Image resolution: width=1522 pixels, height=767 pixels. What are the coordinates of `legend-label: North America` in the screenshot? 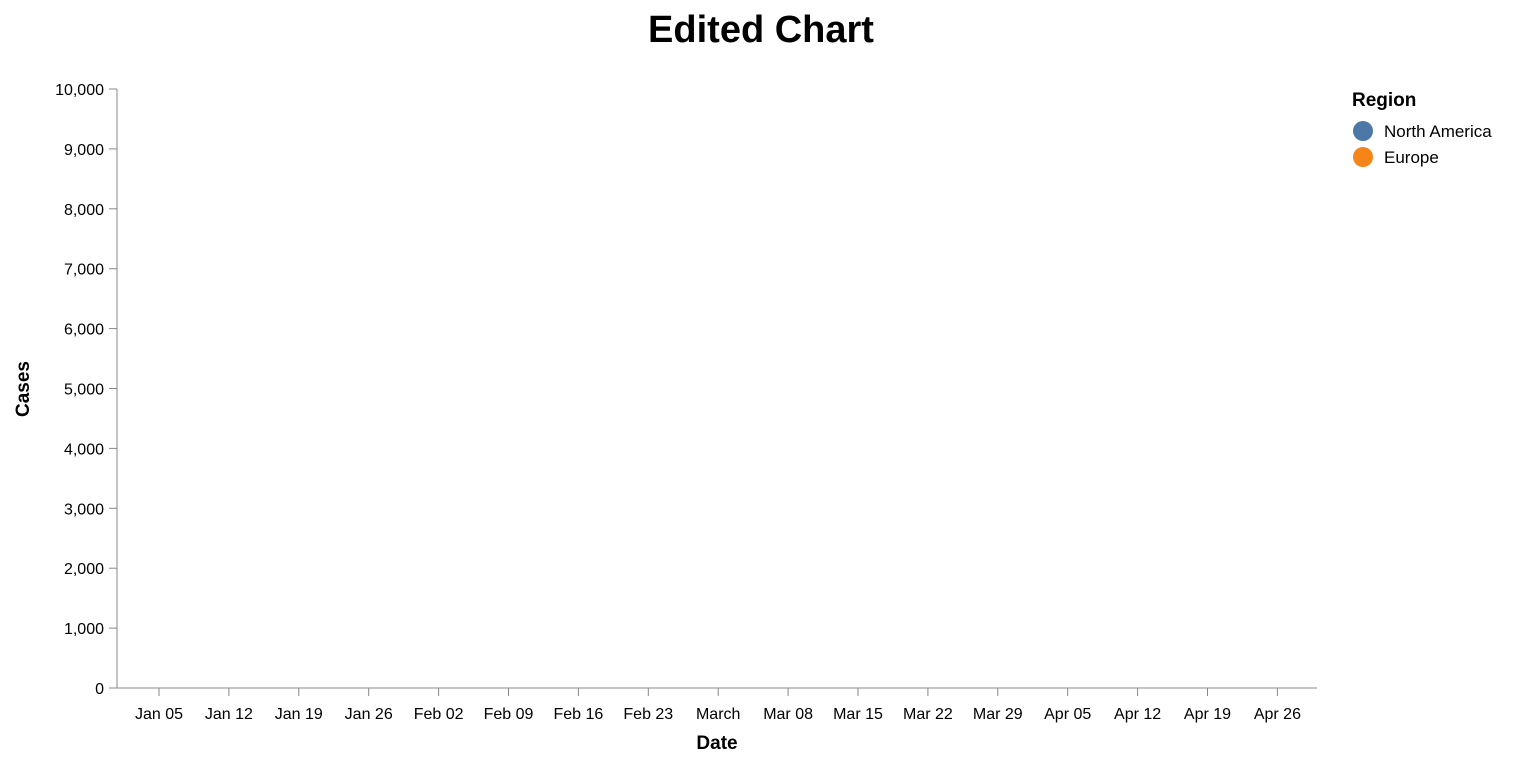 It's located at (1438, 131).